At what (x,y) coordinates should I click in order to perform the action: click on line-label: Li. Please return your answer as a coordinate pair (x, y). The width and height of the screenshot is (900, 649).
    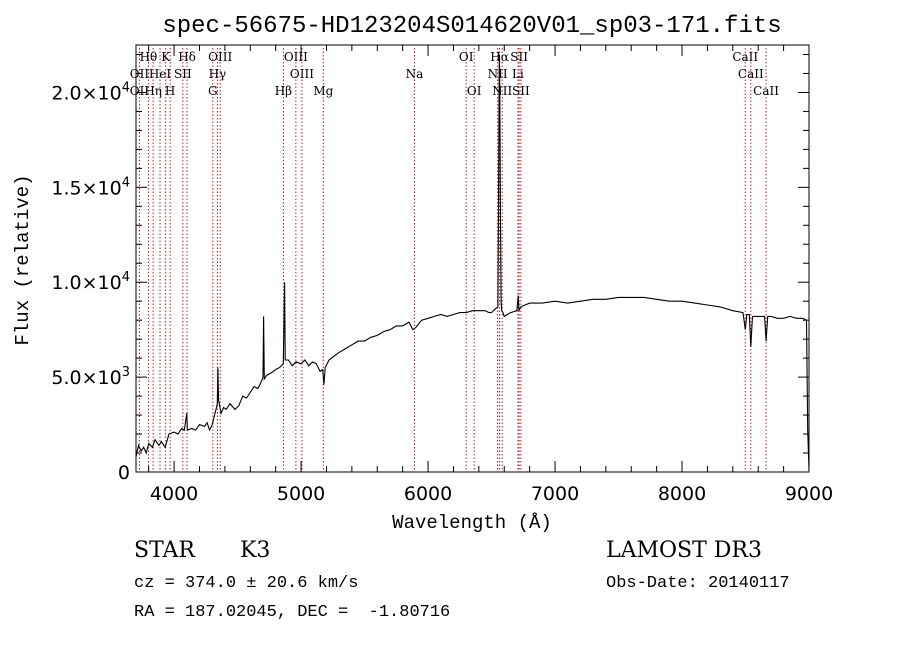
    Looking at the image, I should click on (518, 74).